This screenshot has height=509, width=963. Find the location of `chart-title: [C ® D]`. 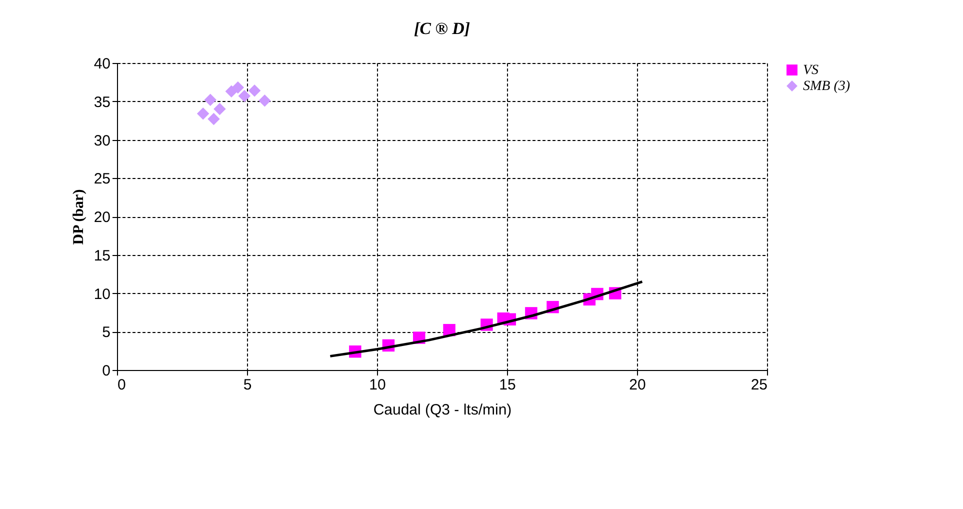

chart-title: [C ® D] is located at coordinates (442, 28).